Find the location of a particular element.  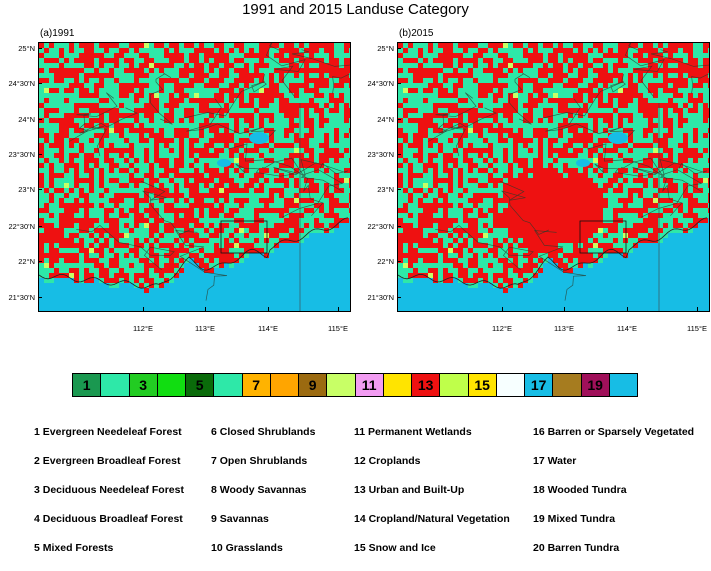

legend-item: 10 Grasslands is located at coordinates (263, 556).